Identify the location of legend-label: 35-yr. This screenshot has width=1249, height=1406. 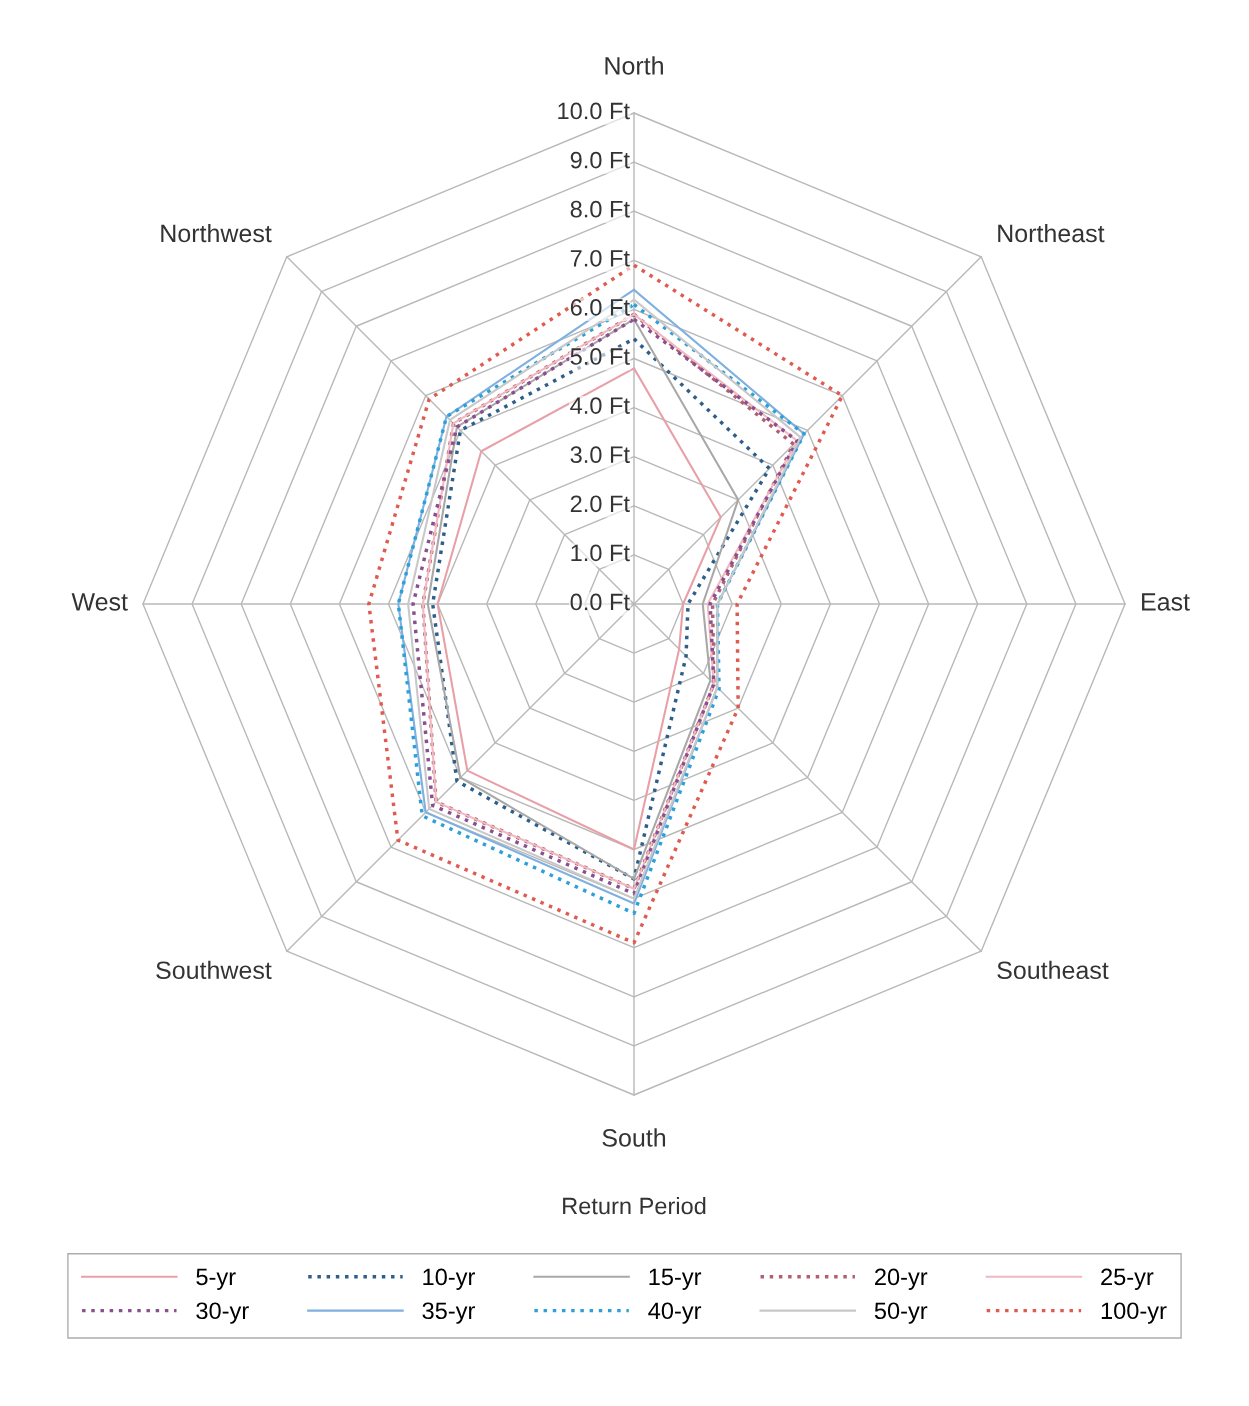
(448, 1313).